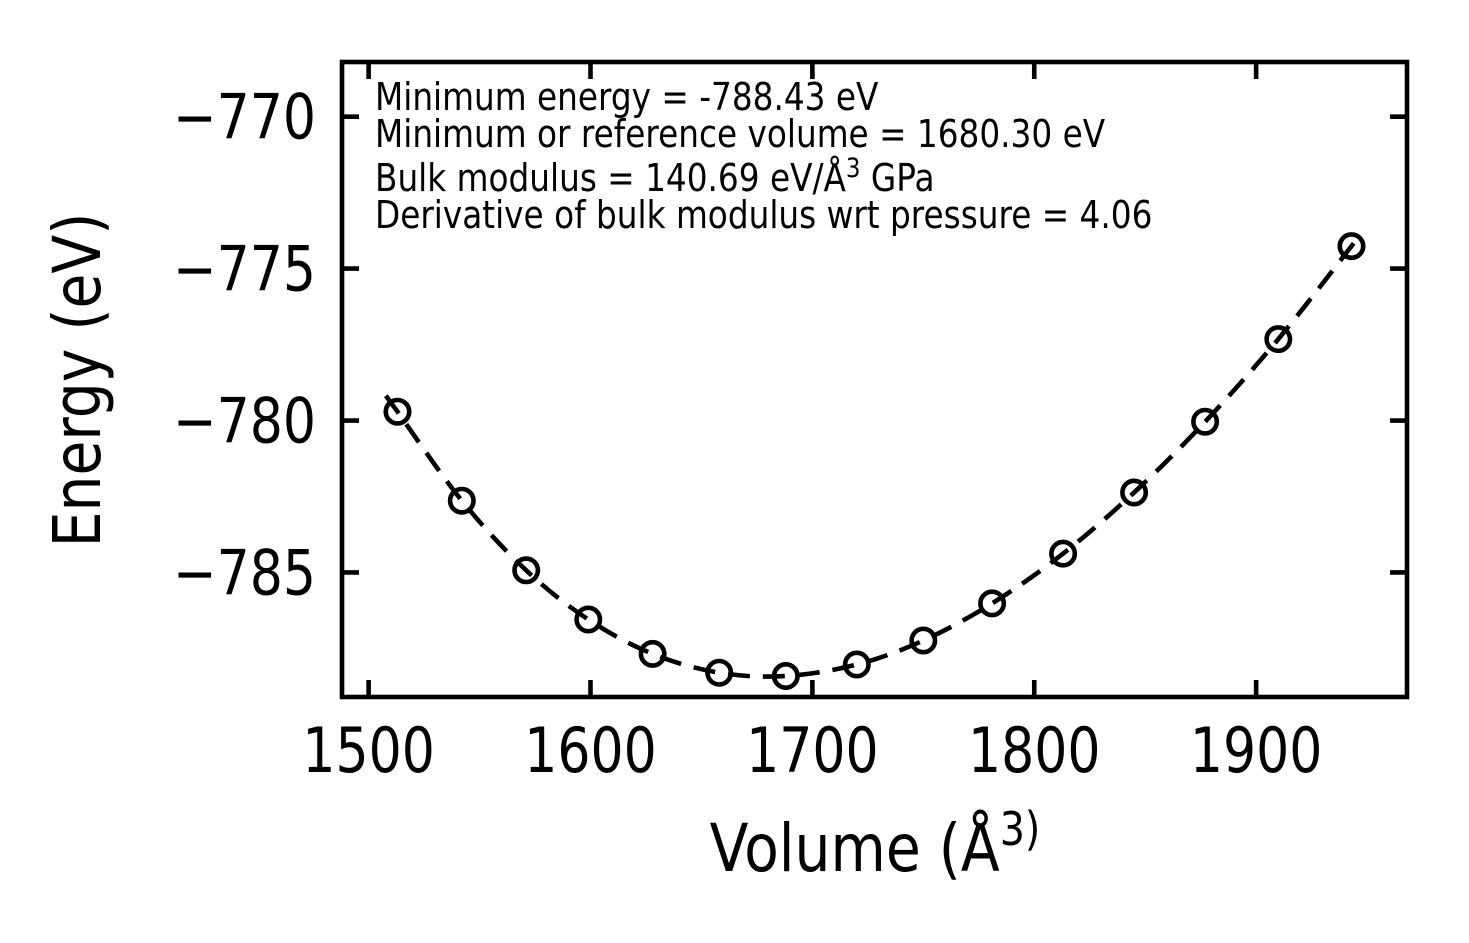 This screenshot has height=943, width=1469. I want to click on annotation-line-group: Minimum energy = -788.43 eV, so click(627, 98).